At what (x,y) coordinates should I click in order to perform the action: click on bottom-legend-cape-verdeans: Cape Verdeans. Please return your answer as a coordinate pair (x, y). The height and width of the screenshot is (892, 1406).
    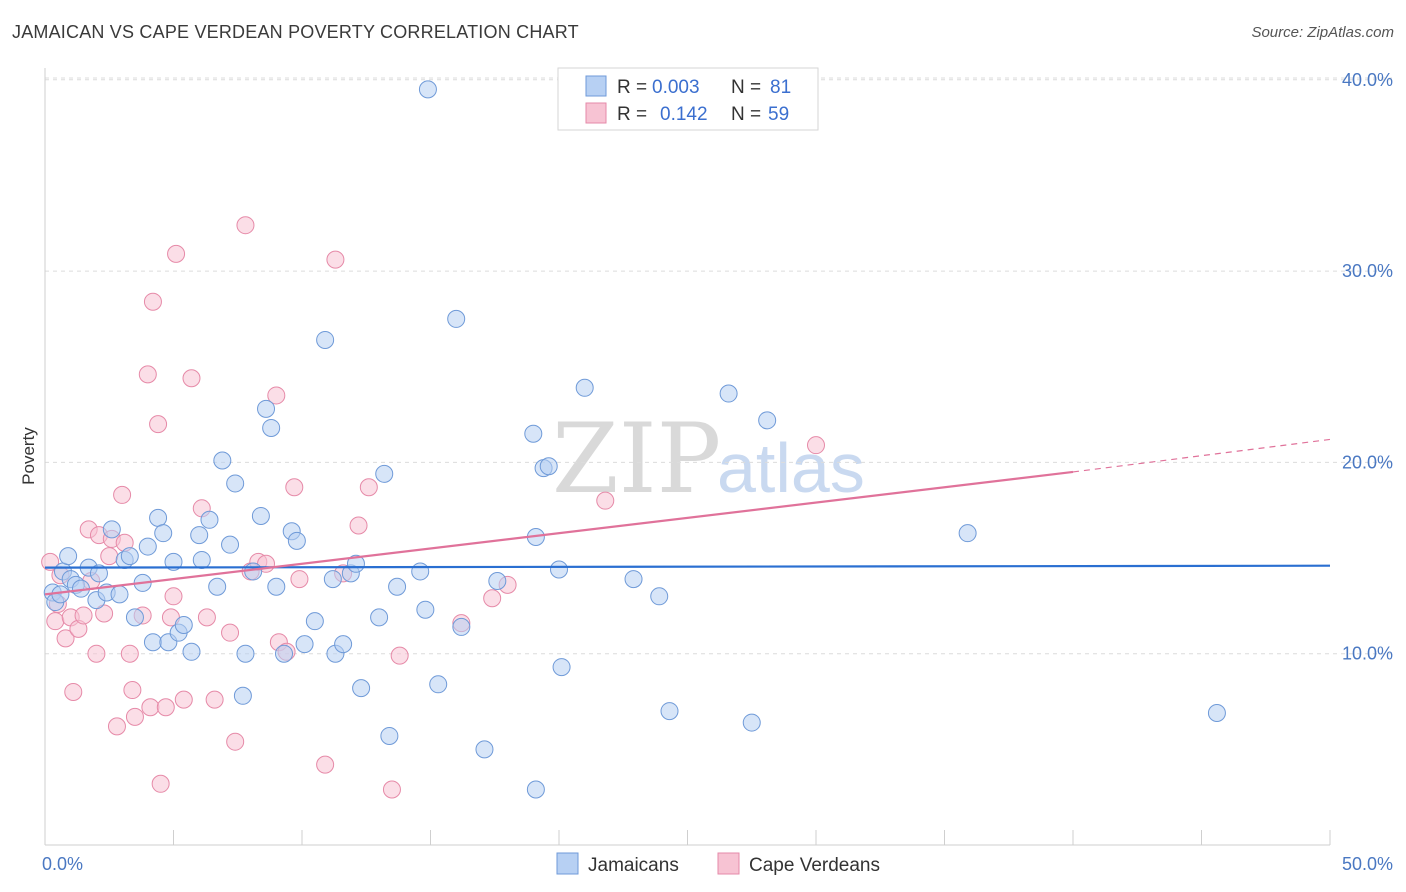
    Looking at the image, I should click on (814, 865).